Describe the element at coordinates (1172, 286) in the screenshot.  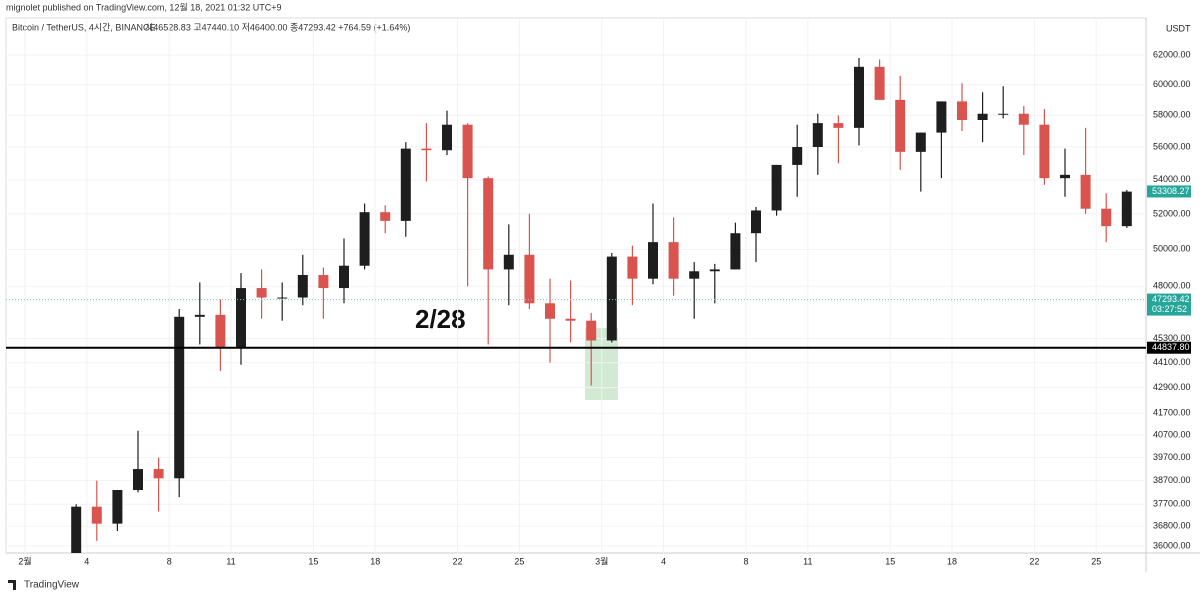
I see `y-tick-label: 48000.00` at that location.